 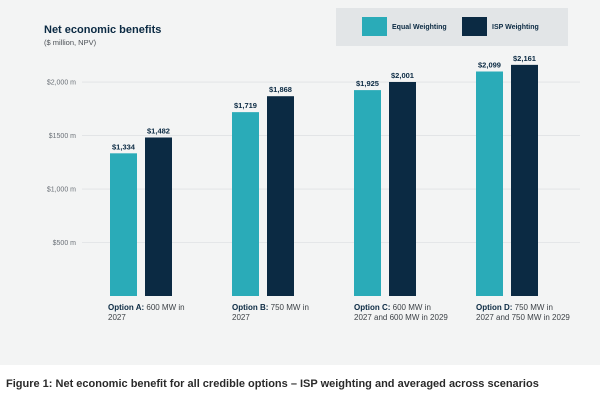 What do you see at coordinates (124, 146) in the screenshot?
I see `bar-value-label: $1,334` at bounding box center [124, 146].